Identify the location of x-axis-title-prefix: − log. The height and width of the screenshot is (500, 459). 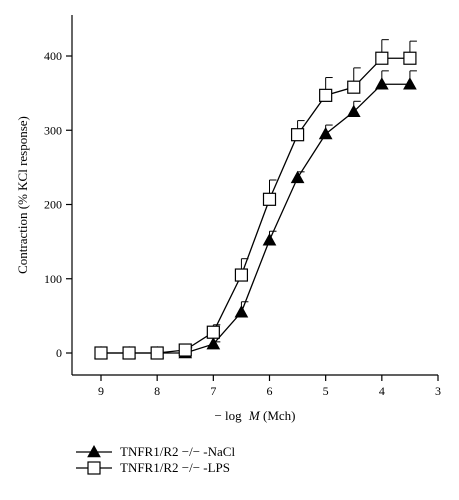
(228, 415).